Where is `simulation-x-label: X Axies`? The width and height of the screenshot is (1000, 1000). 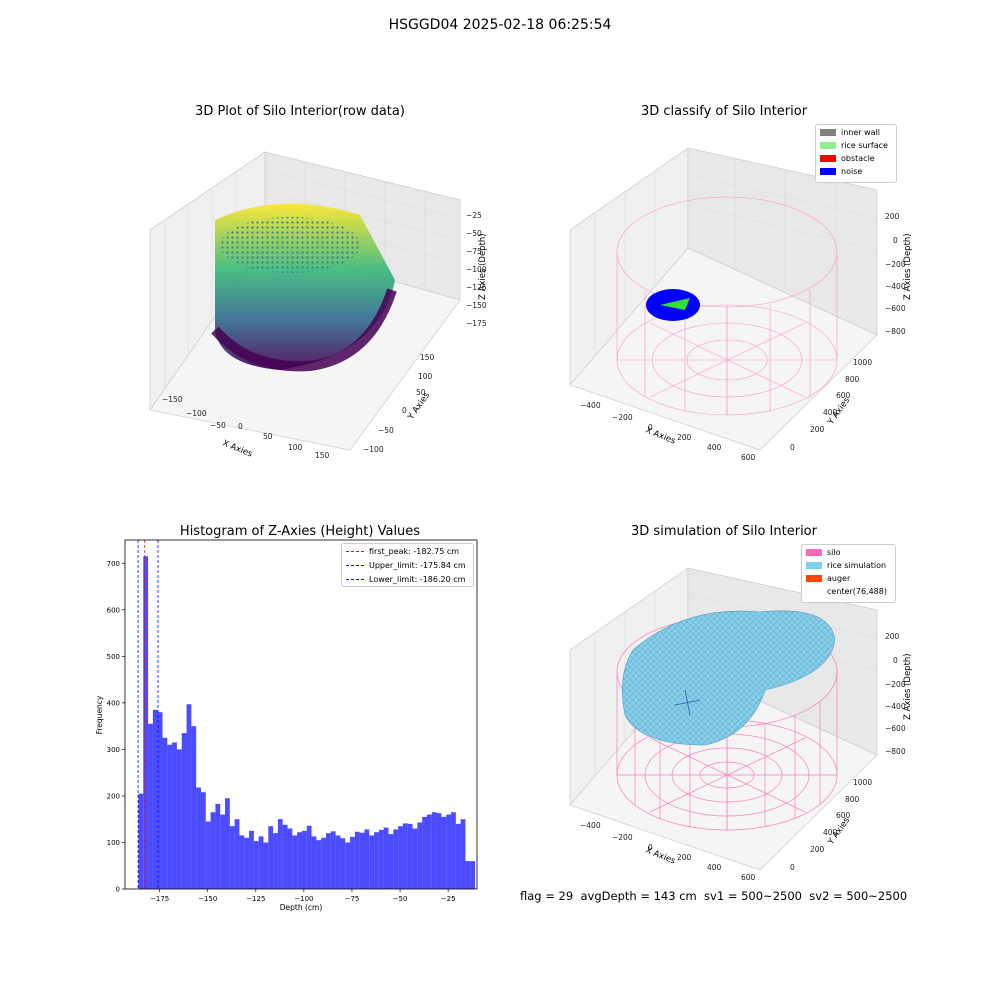 simulation-x-label: X Axies is located at coordinates (660, 856).